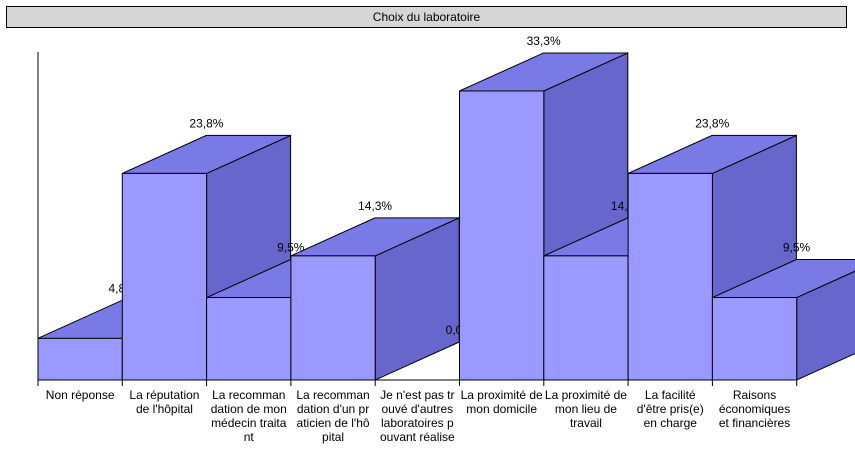 The width and height of the screenshot is (855, 462). What do you see at coordinates (754, 409) in the screenshot?
I see `category-label: Raisons économiques et financières` at bounding box center [754, 409].